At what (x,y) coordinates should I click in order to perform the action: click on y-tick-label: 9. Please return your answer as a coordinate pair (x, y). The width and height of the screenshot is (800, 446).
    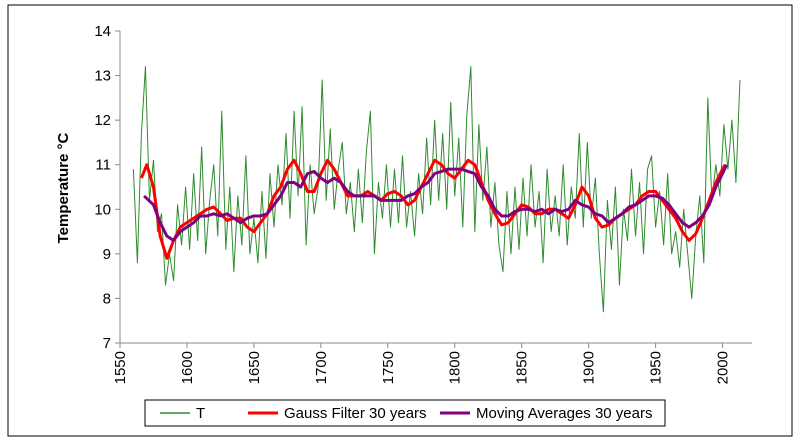
    Looking at the image, I should click on (107, 254).